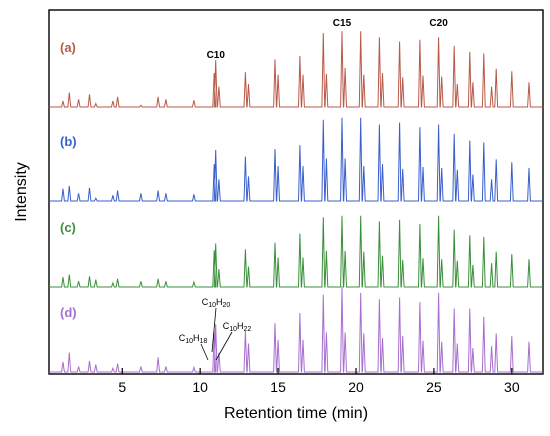 This screenshot has height=436, width=550. What do you see at coordinates (68, 47) in the screenshot?
I see `series-label: (a)` at bounding box center [68, 47].